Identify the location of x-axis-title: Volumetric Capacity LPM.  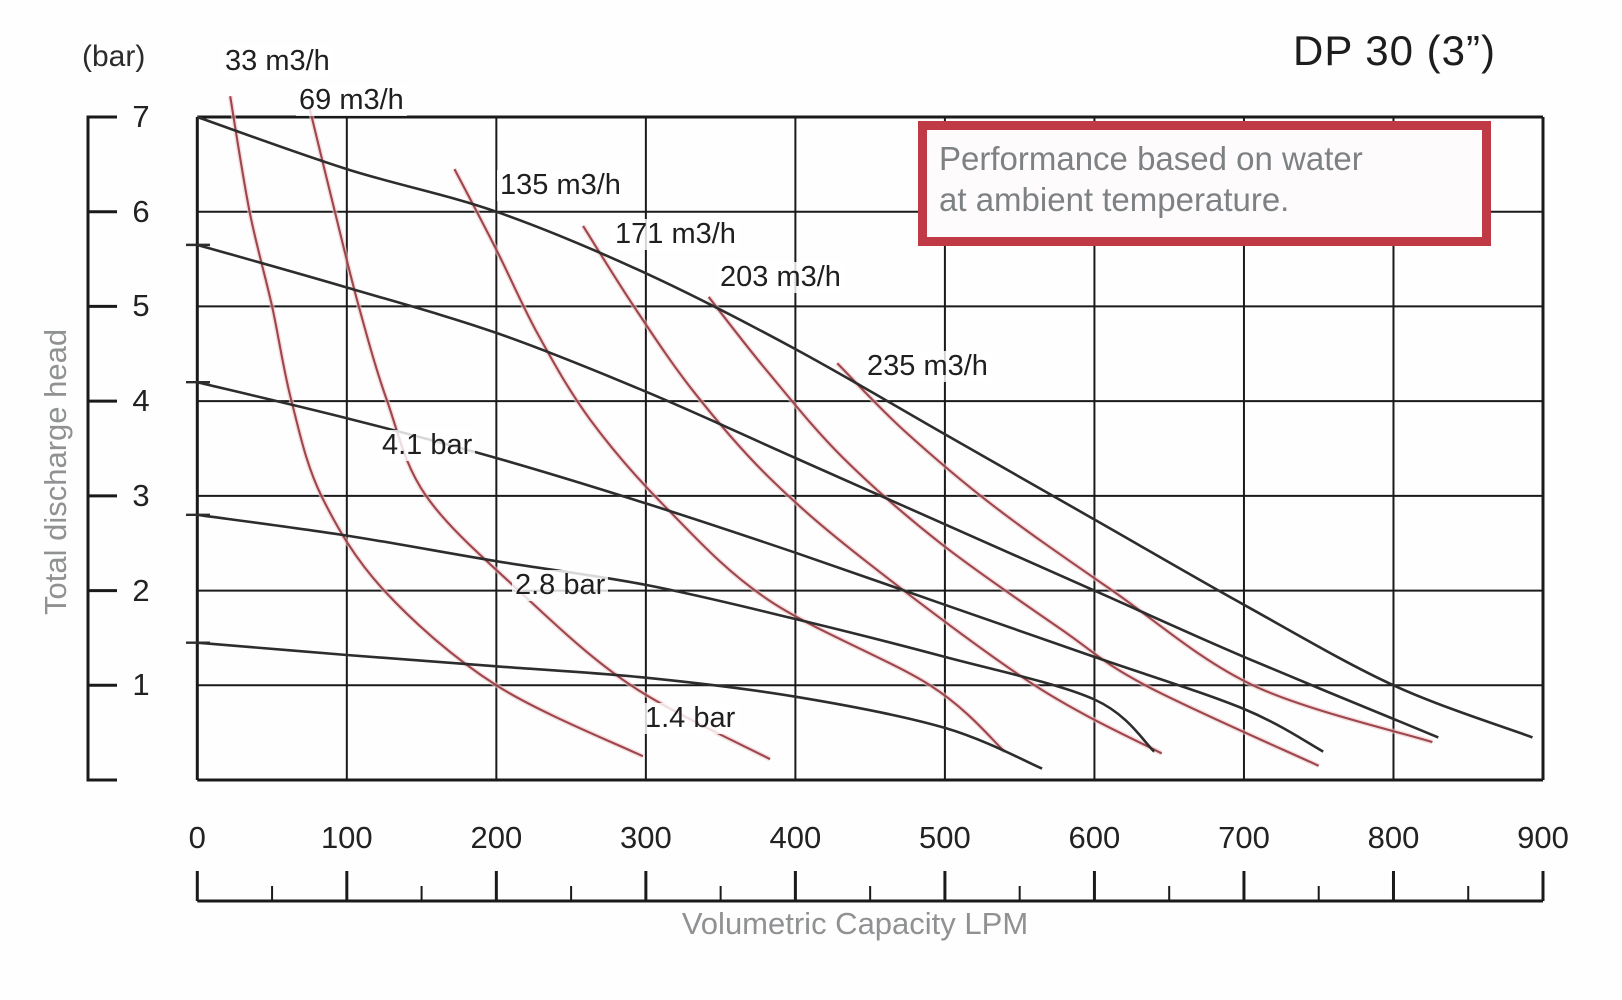
(855, 923).